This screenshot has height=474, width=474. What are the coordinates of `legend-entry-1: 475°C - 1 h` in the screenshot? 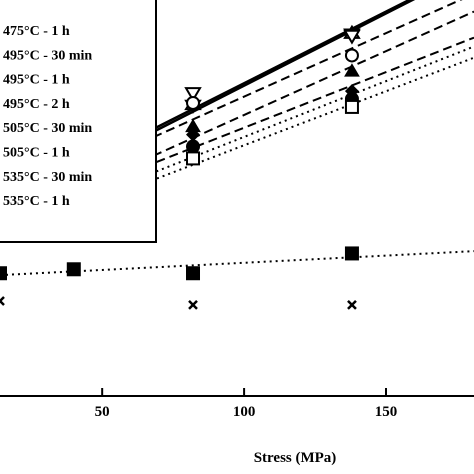 It's located at (36, 31).